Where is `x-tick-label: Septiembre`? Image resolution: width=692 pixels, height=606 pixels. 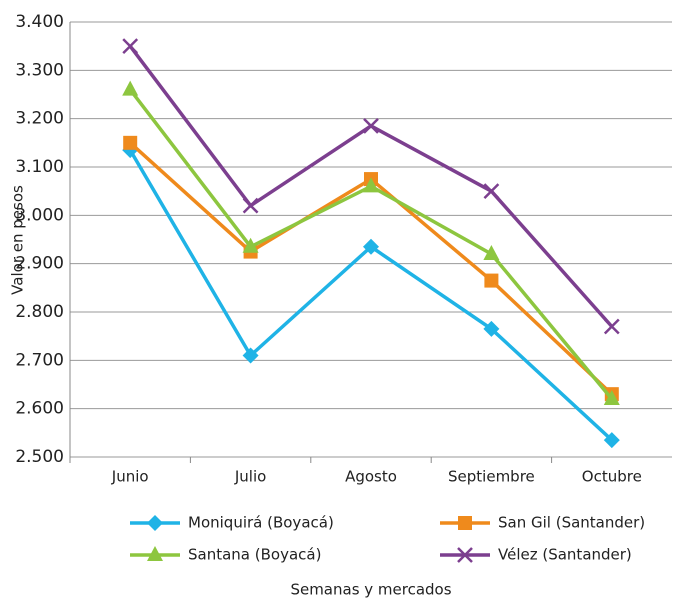 x-tick-label: Septiembre is located at coordinates (491, 477).